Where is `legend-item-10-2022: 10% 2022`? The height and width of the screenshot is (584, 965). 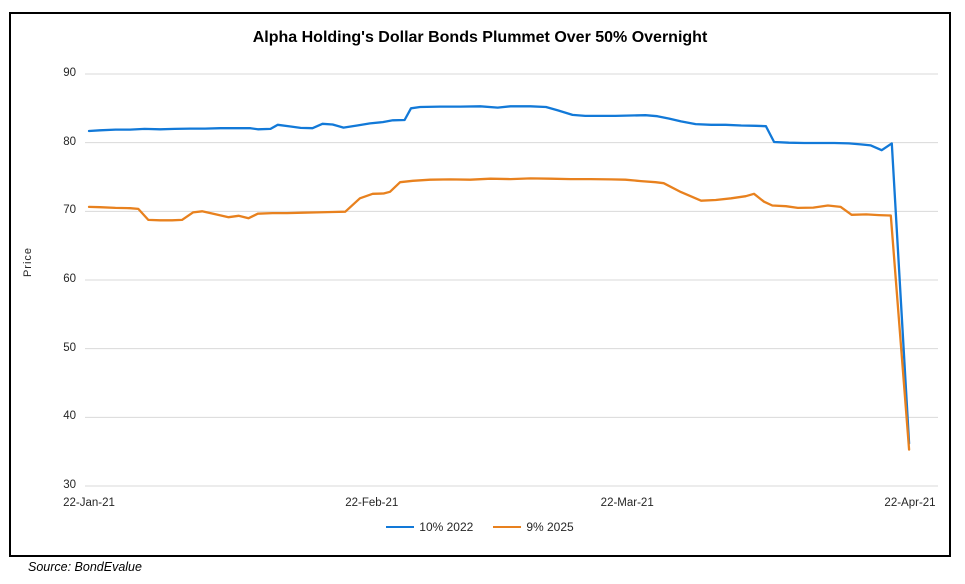
legend-item-10-2022: 10% 2022 is located at coordinates (429, 527).